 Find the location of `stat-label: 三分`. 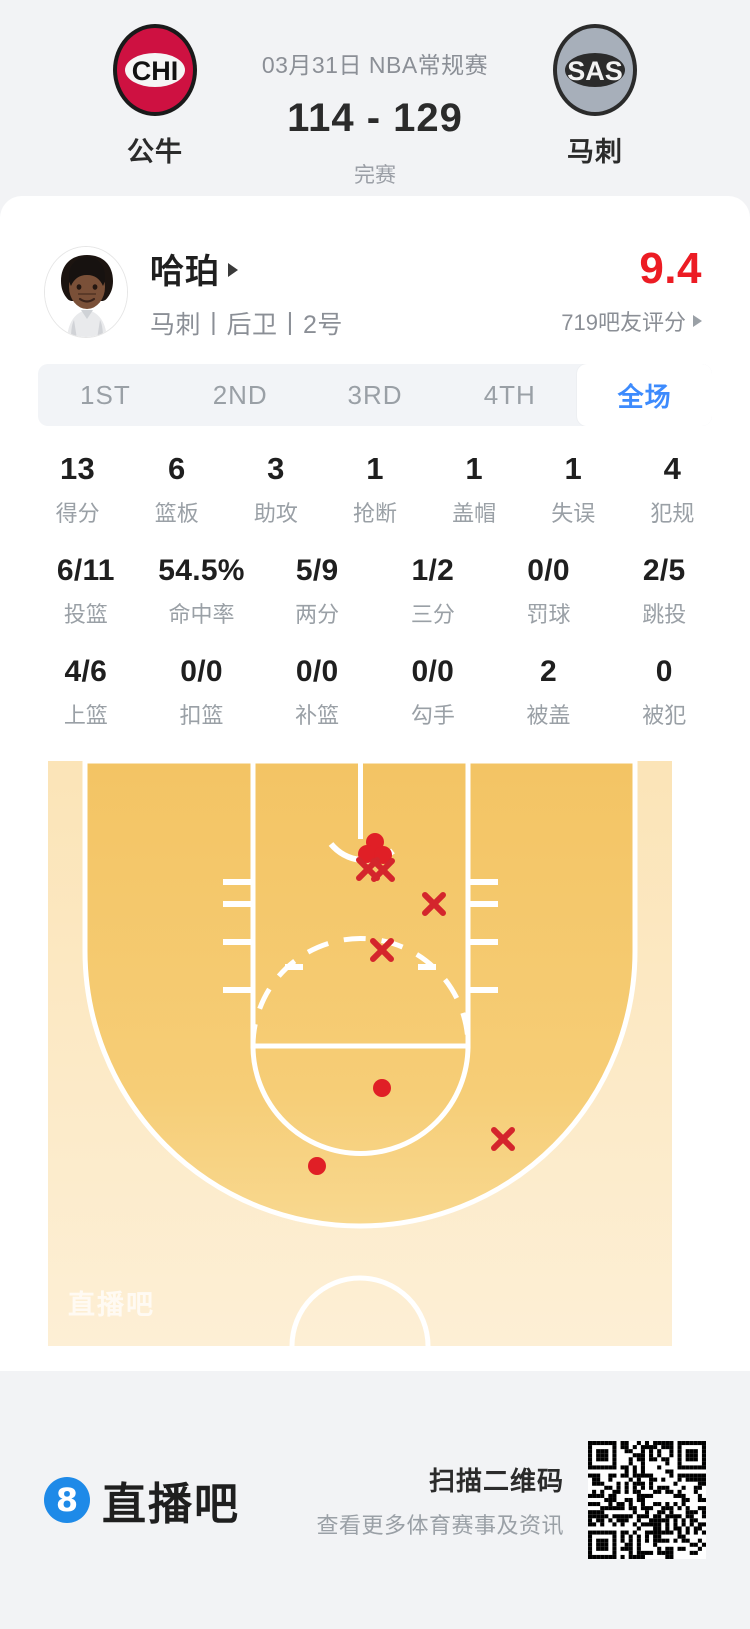

stat-label: 三分 is located at coordinates (432, 615).